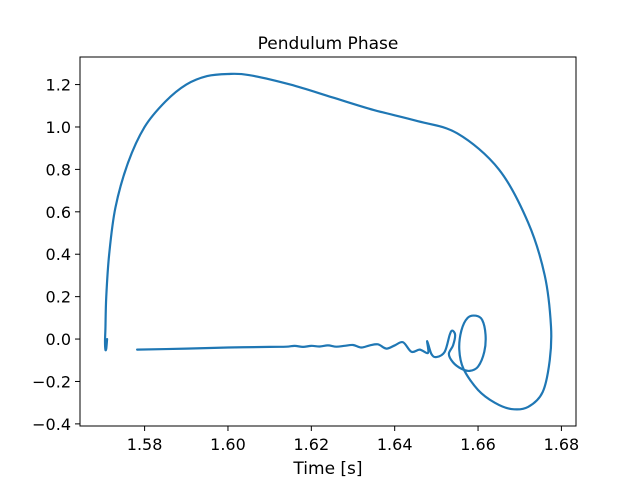  Describe the element at coordinates (145, 444) in the screenshot. I see `x-tick-label: 1.58` at that location.